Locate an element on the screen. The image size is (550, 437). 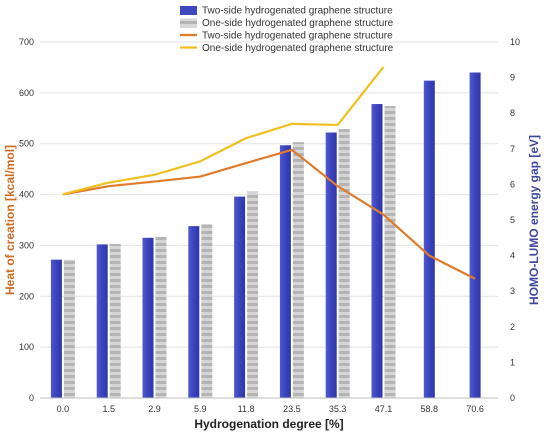
left-axis-title: Heat of creation [kcal/mol] is located at coordinates (10, 220).